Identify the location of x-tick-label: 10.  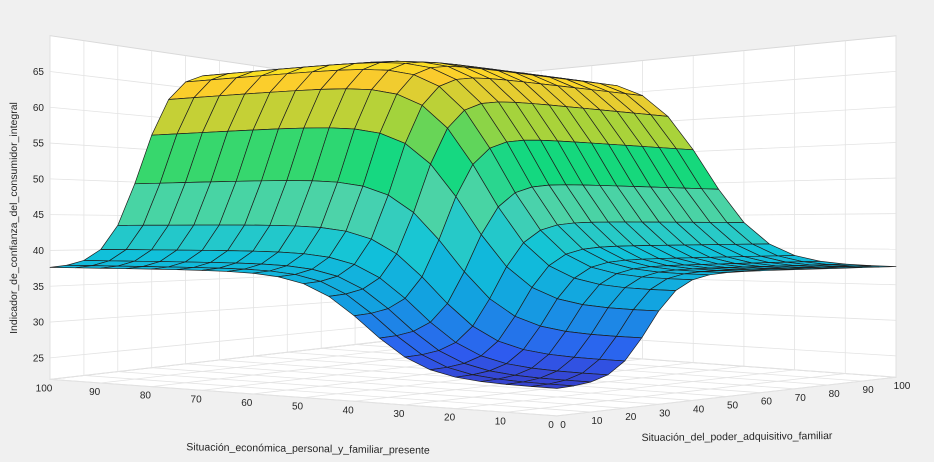
(501, 421).